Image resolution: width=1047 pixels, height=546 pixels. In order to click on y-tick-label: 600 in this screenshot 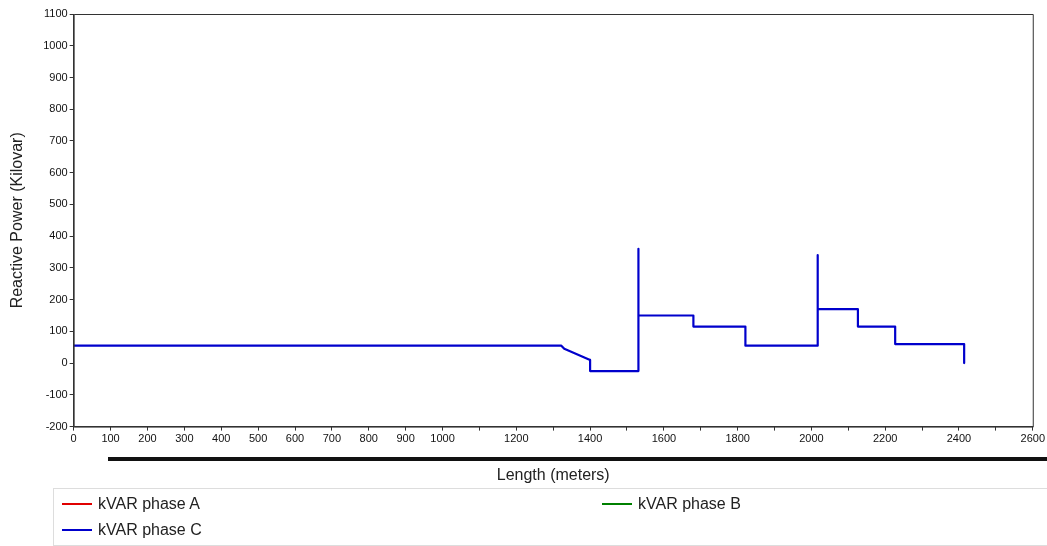, I will do `click(58, 171)`.